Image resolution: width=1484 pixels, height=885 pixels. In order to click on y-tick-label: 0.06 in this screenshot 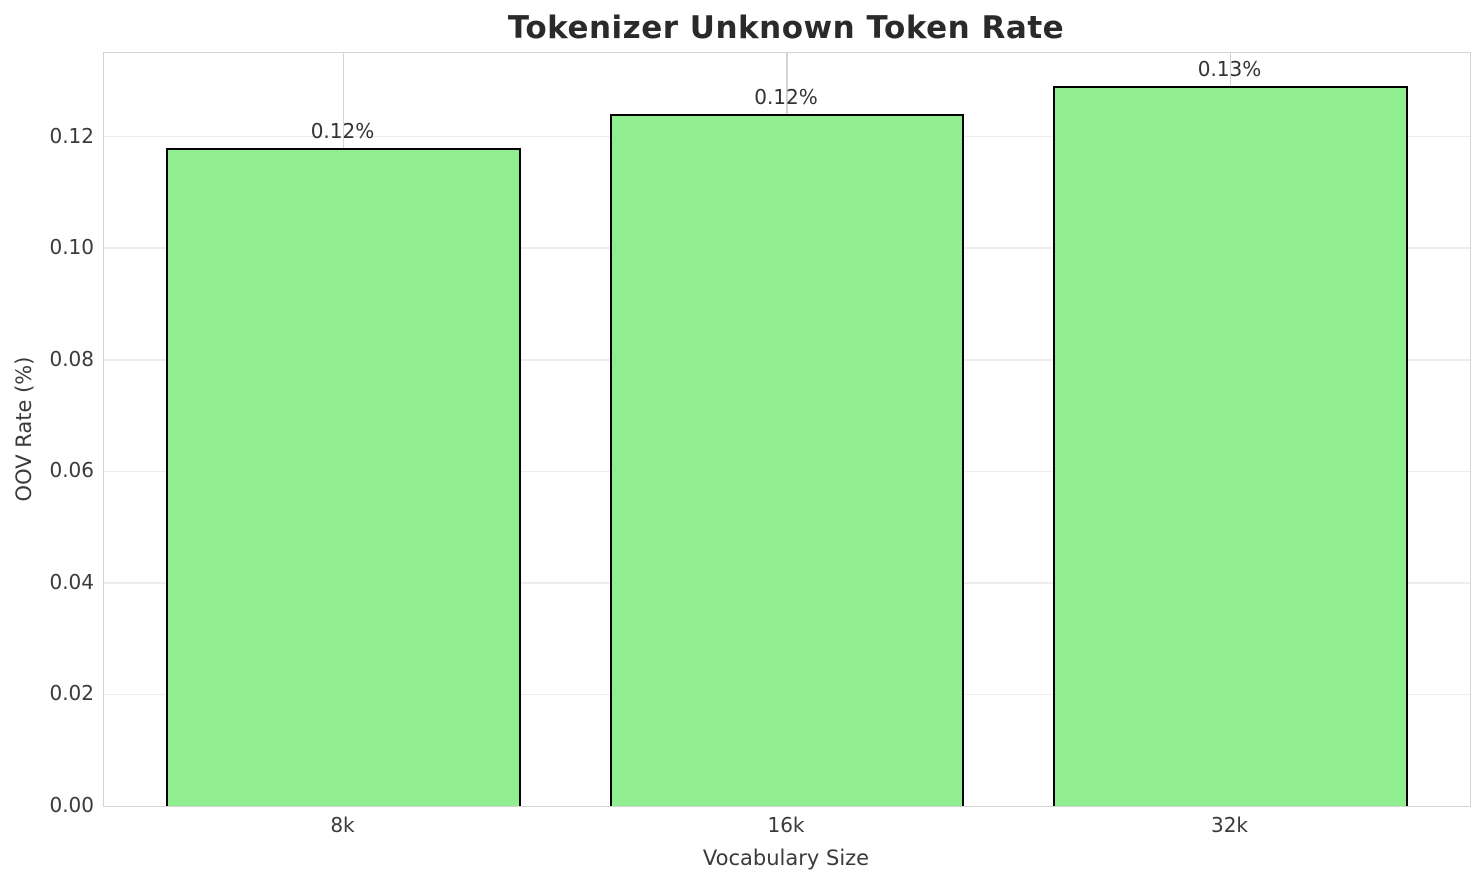, I will do `click(71, 470)`.